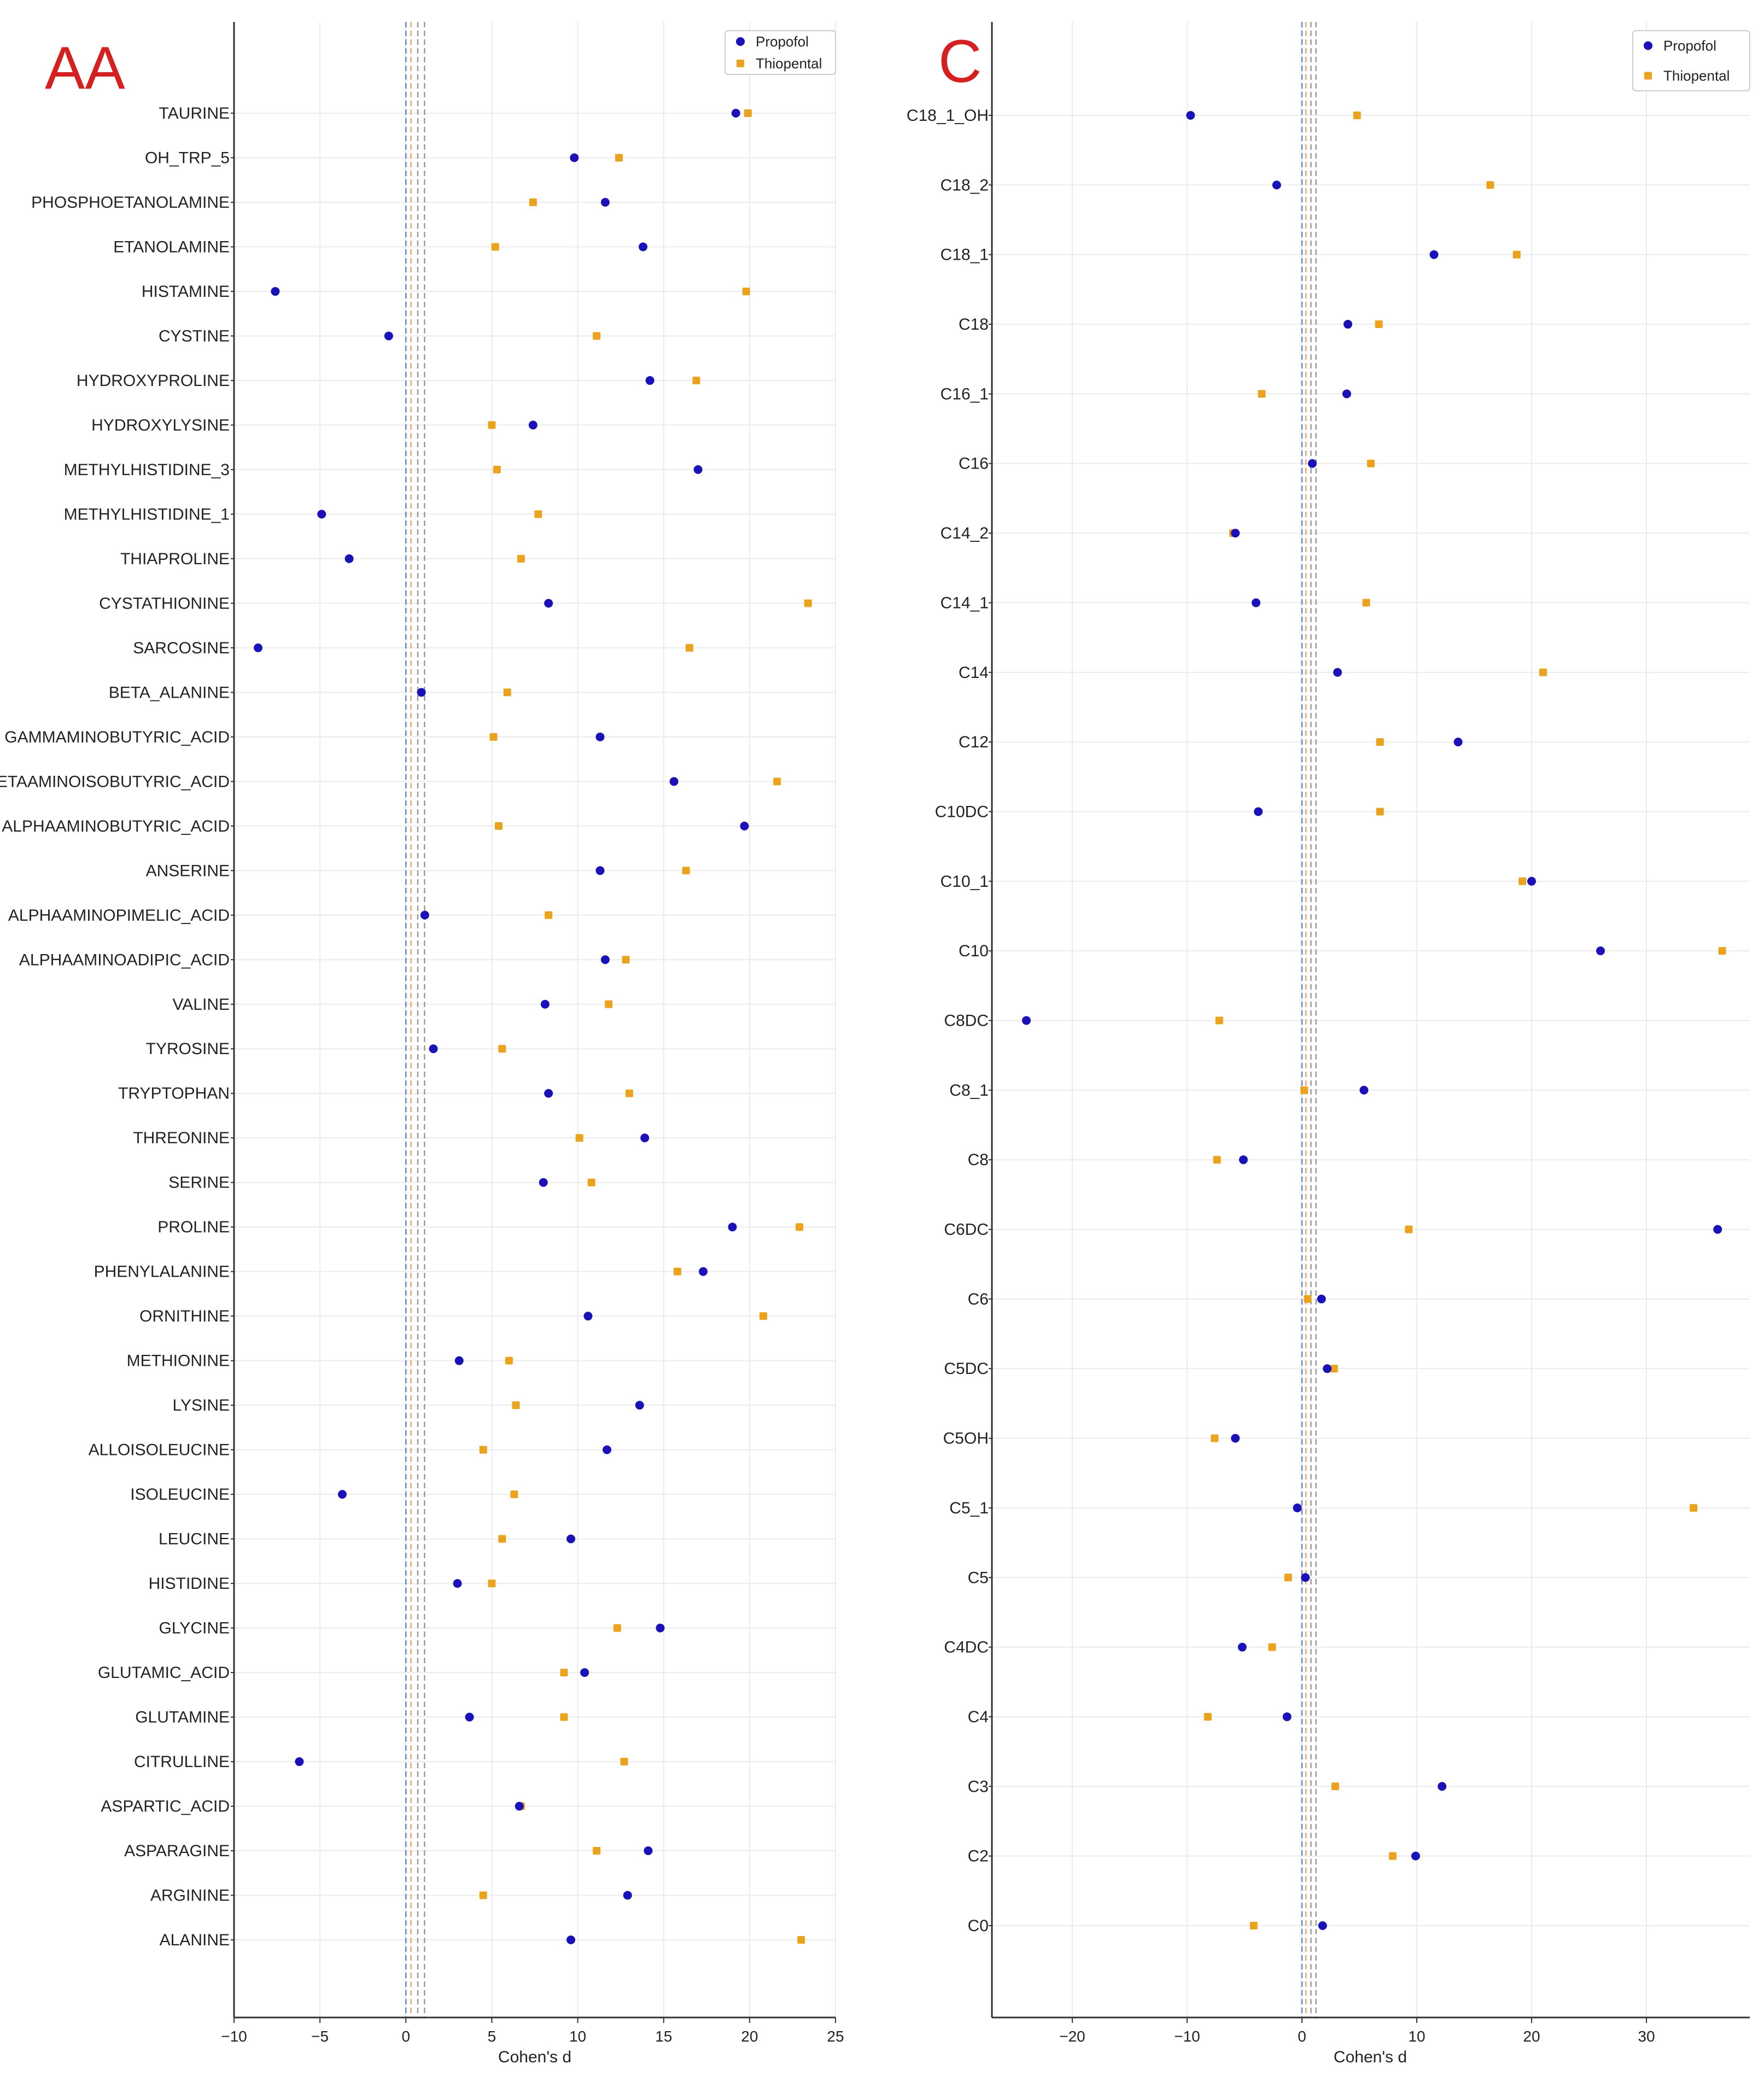 This screenshot has height=2076, width=1764. Describe the element at coordinates (974, 951) in the screenshot. I see `c-category-label: C10` at that location.